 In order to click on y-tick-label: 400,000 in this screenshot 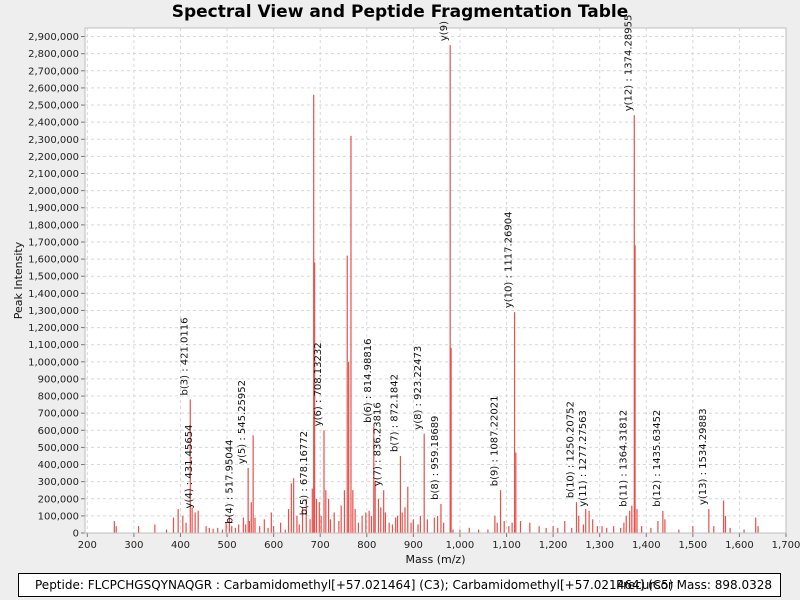, I will do `click(58, 465)`.